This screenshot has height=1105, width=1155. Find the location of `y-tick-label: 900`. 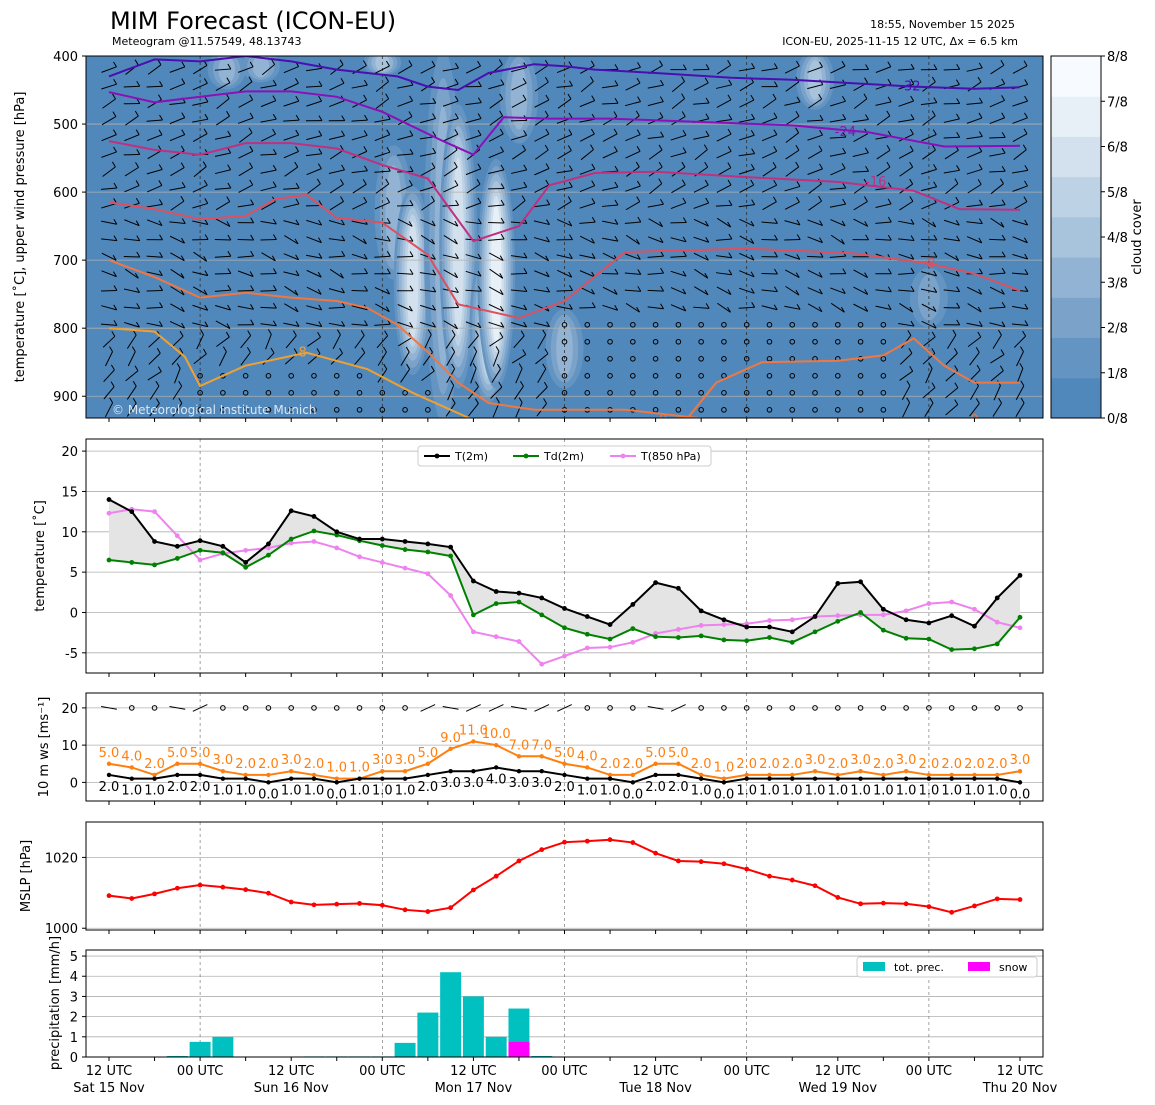

y-tick-label: 900 is located at coordinates (65, 397).